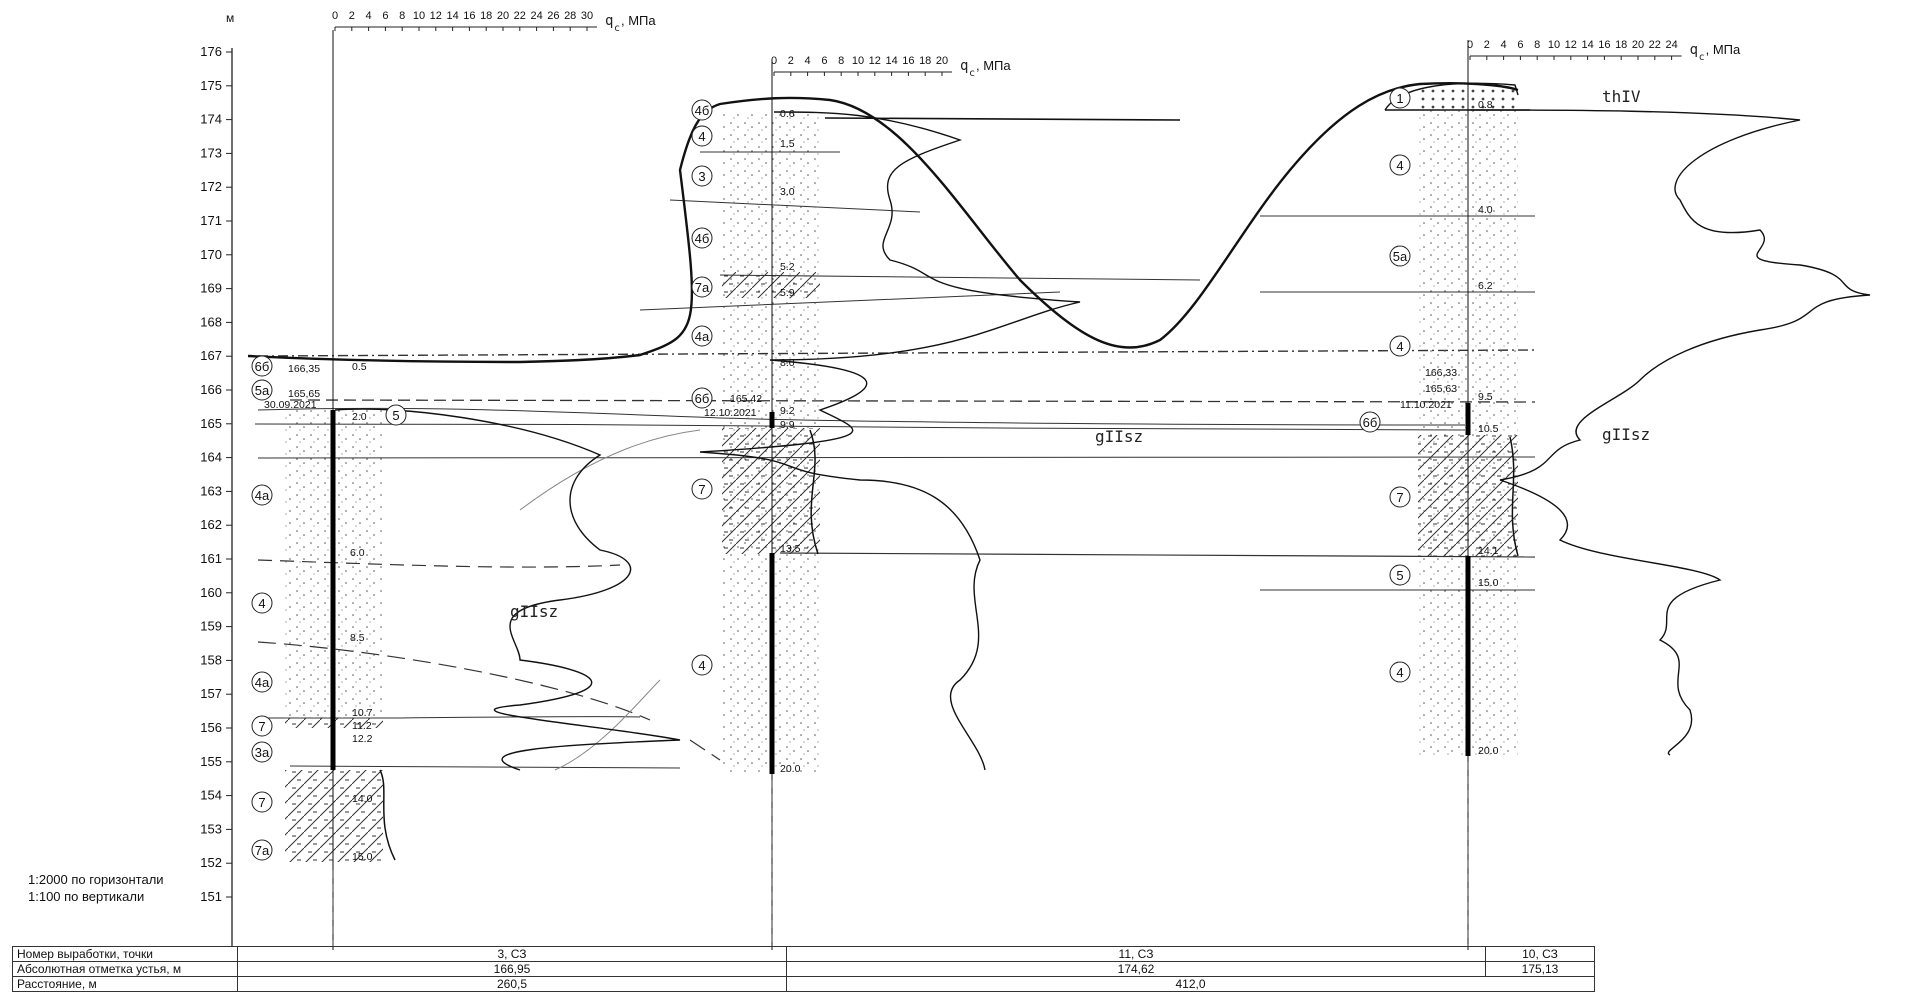  Describe the element at coordinates (587, 16) in the screenshot. I see `cpt-axis-tick-label: 30` at that location.